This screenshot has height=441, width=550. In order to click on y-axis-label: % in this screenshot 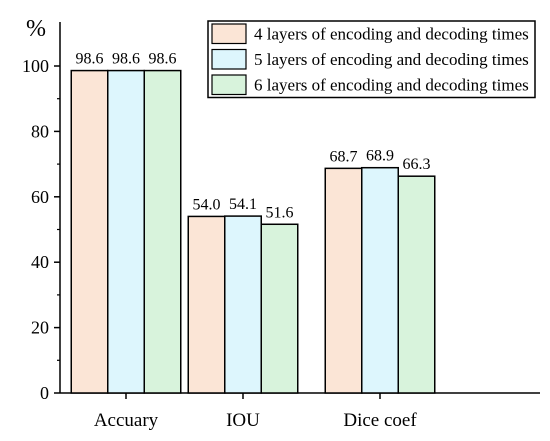, I will do `click(36, 29)`.